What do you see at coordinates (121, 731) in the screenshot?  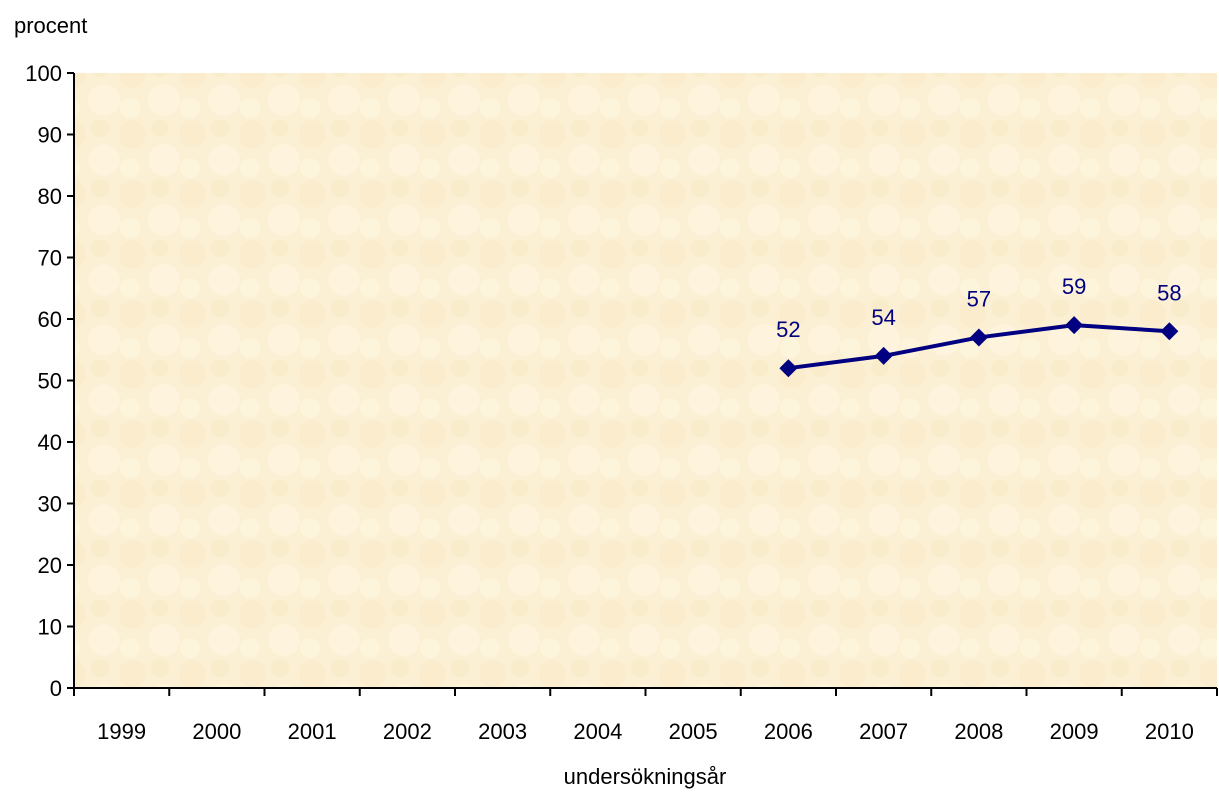 I see `x-tick-label: 1999` at bounding box center [121, 731].